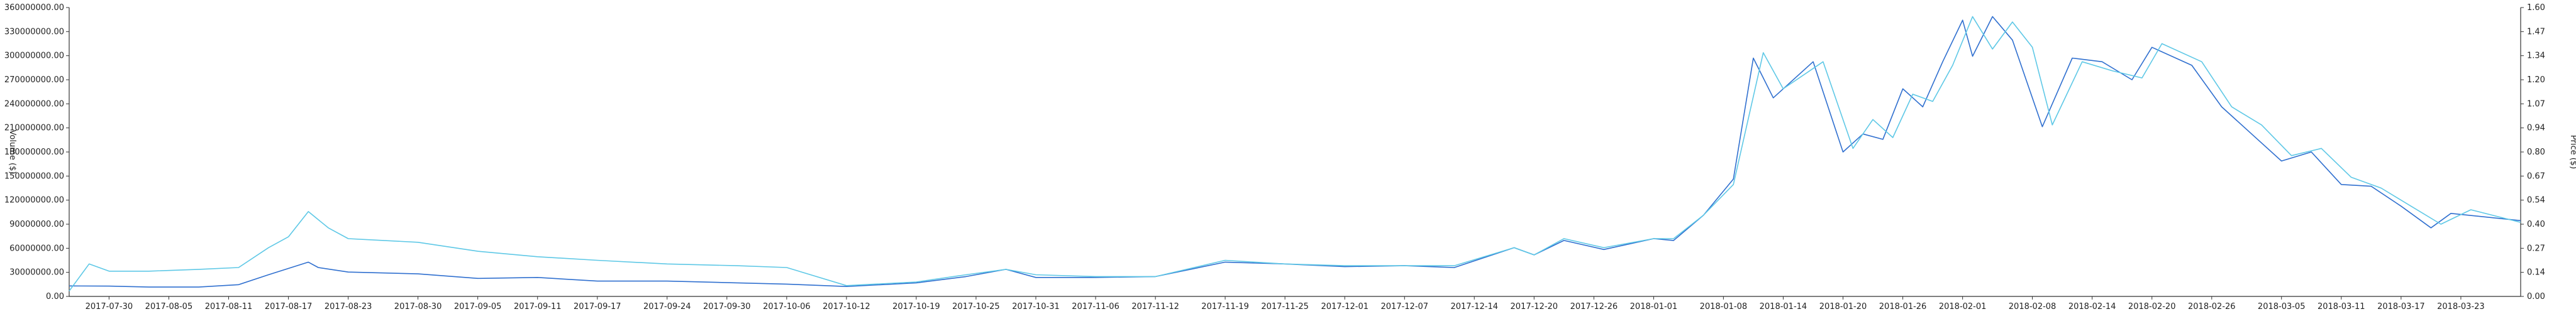  What do you see at coordinates (538, 306) in the screenshot?
I see `x-tick-label: 2017-09-11` at bounding box center [538, 306].